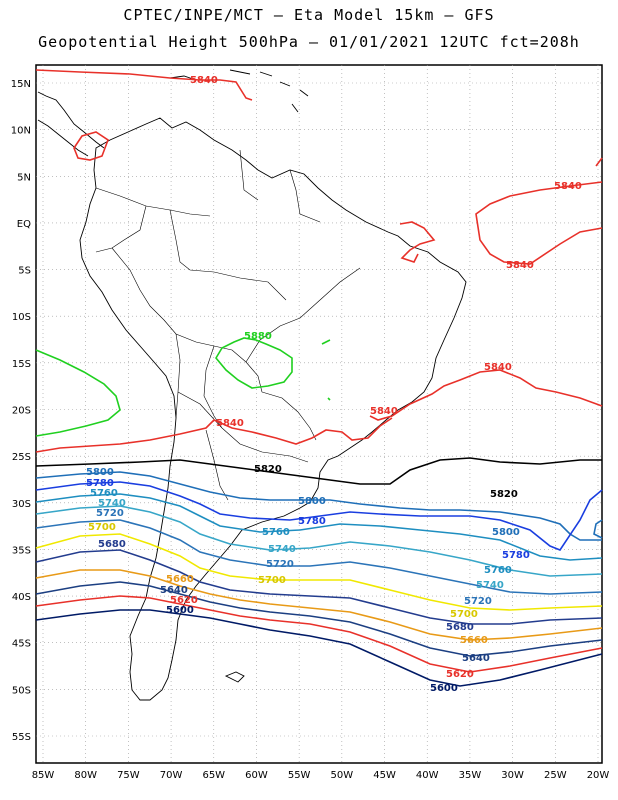 The width and height of the screenshot is (618, 800). What do you see at coordinates (21, 504) in the screenshot?
I see `latitude-label: 30S` at bounding box center [21, 504].